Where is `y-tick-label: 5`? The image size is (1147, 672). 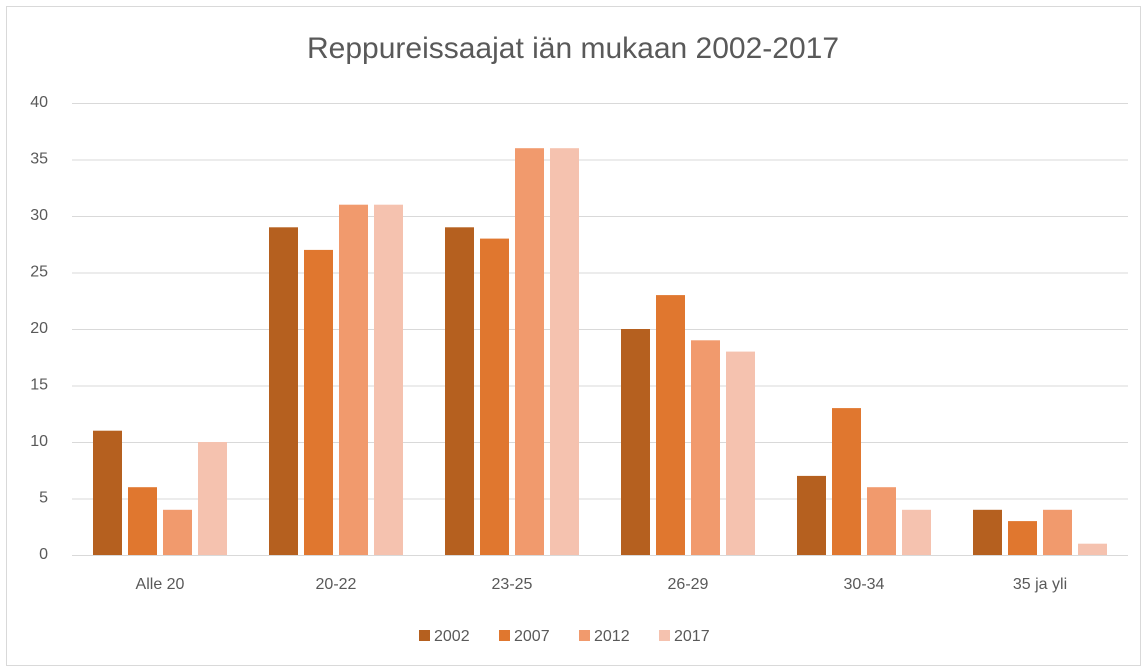 y-tick-label: 5 is located at coordinates (43, 498).